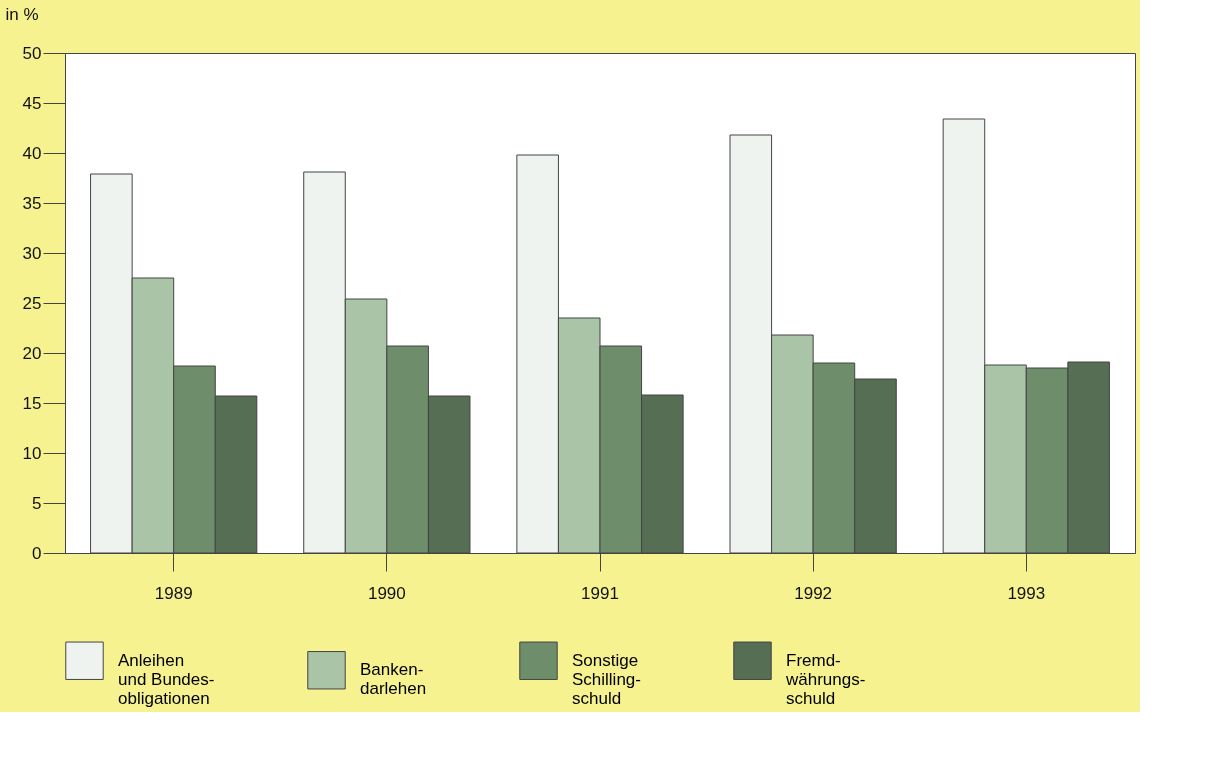 This screenshot has height=773, width=1225. Describe the element at coordinates (32, 353) in the screenshot. I see `y-tick-label: 20` at that location.